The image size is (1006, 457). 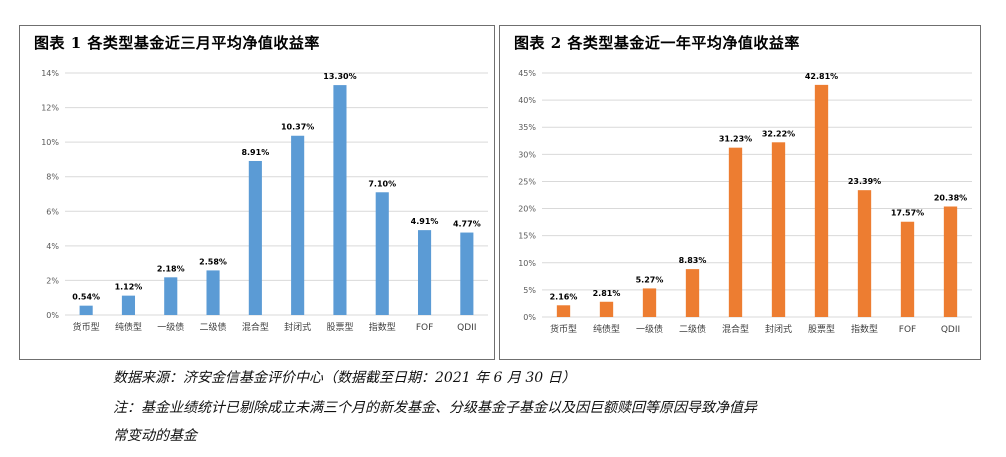 What do you see at coordinates (527, 209) in the screenshot?
I see `y-tick-label: 20%` at bounding box center [527, 209].